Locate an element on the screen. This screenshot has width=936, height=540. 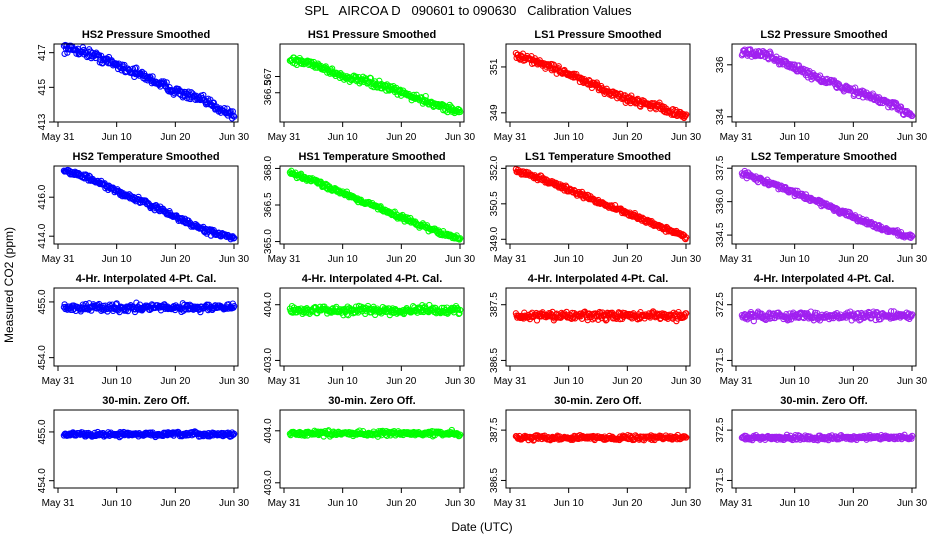
y-tick-label: 455.0 is located at coordinates (42, 431).